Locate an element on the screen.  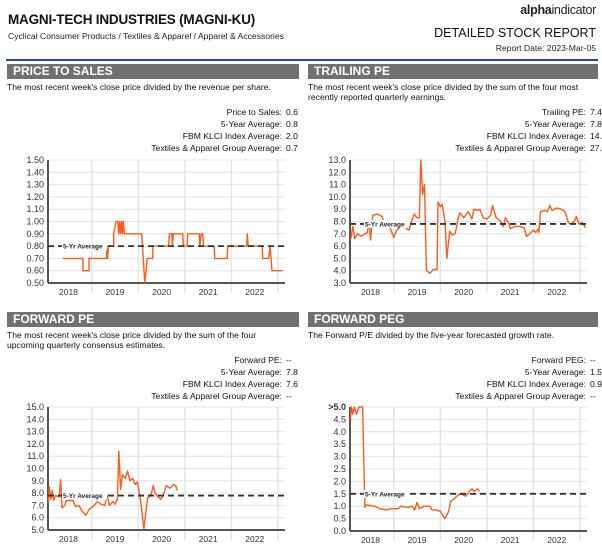
stat-row: FBM KLCI Index Average: 7.6 is located at coordinates (229, 384).